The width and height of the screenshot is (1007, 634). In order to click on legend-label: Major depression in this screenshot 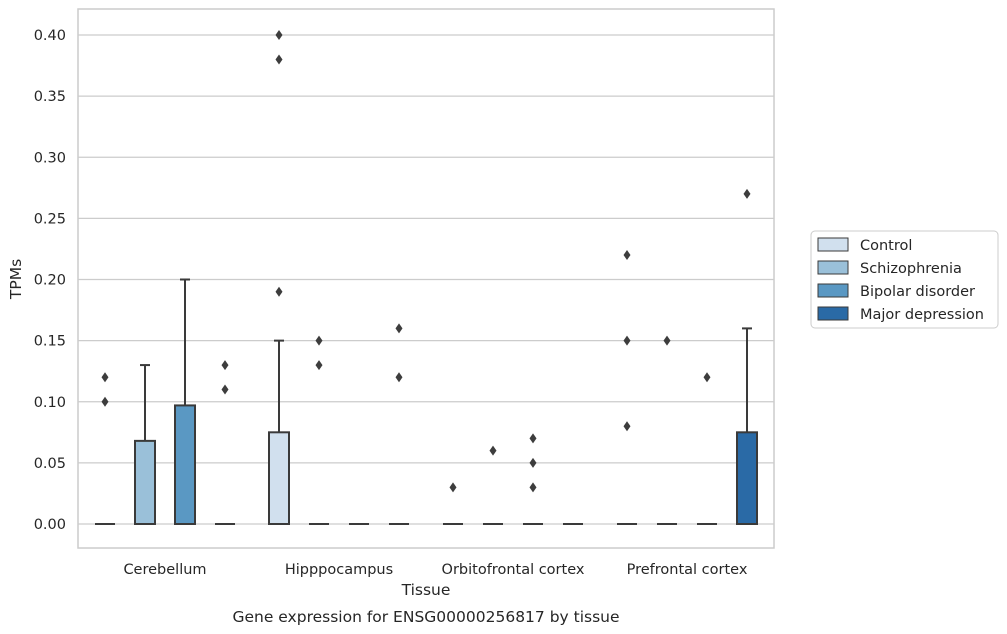, I will do `click(922, 315)`.